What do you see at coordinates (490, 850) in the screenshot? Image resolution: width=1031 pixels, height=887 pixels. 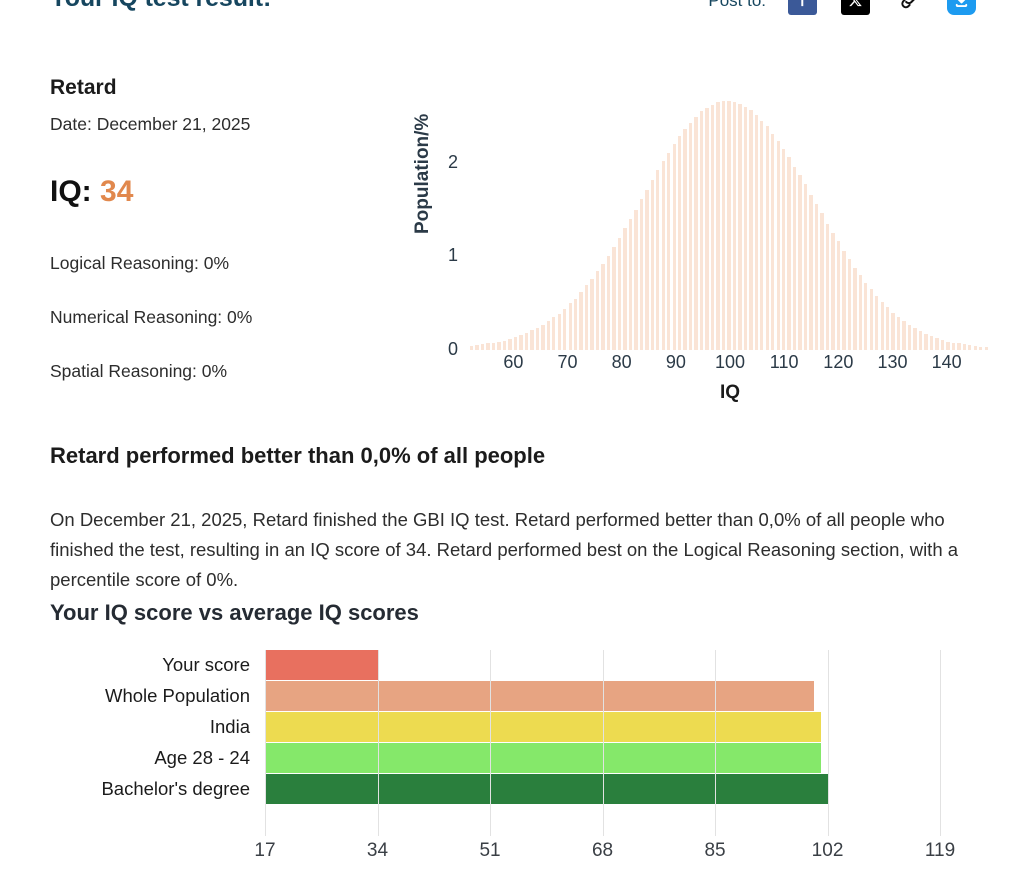 I see `comparison-x-tick: 51` at bounding box center [490, 850].